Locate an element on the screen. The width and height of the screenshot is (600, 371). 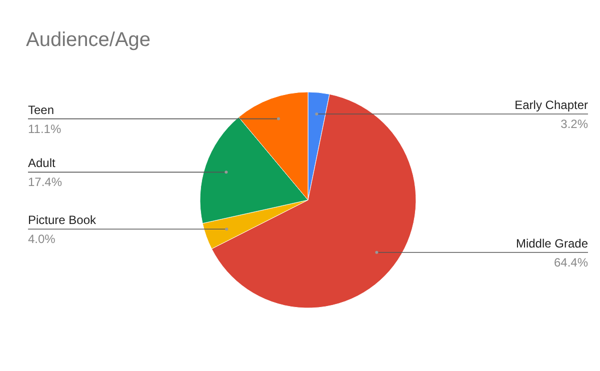
slice-label: Adult is located at coordinates (42, 163).